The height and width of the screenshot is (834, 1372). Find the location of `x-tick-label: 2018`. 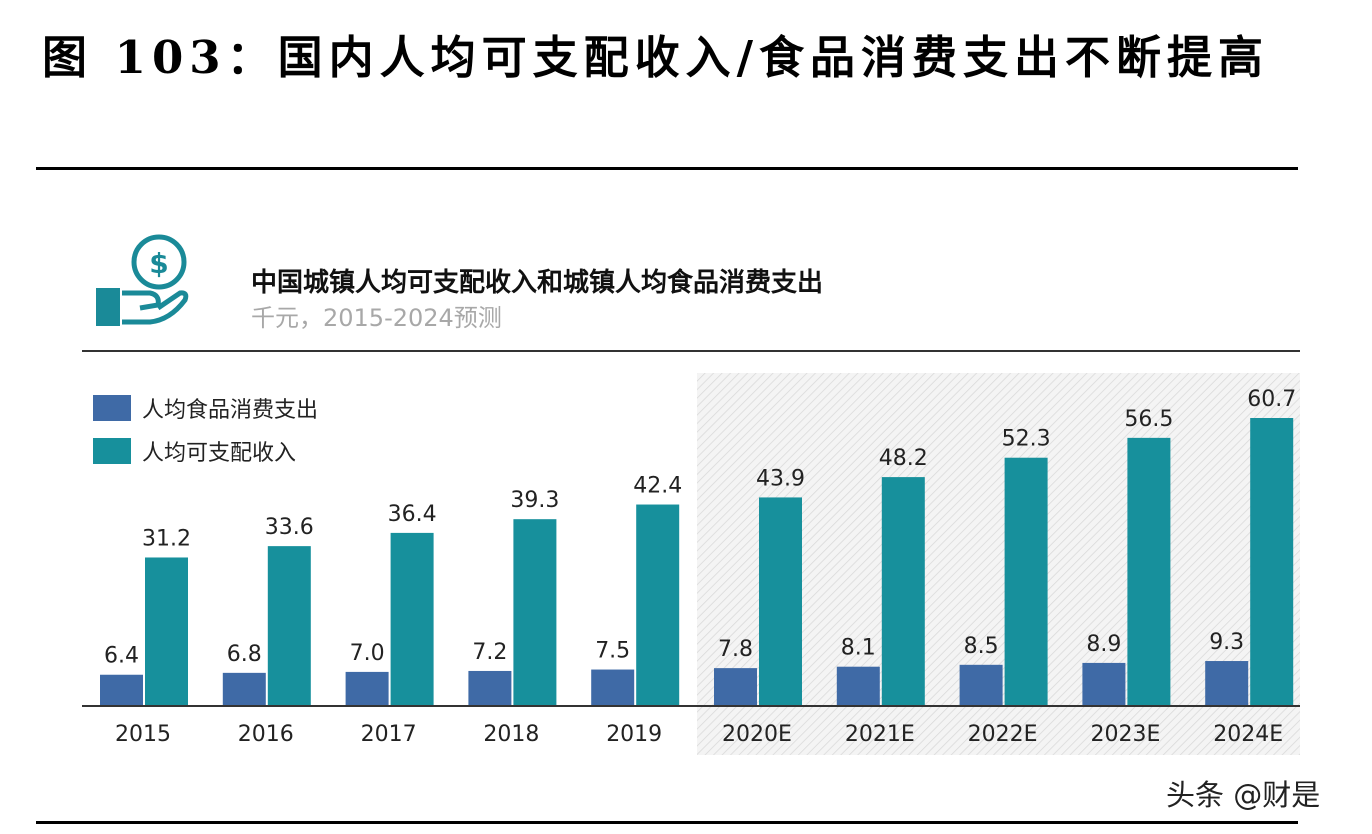

x-tick-label: 2018 is located at coordinates (511, 734).